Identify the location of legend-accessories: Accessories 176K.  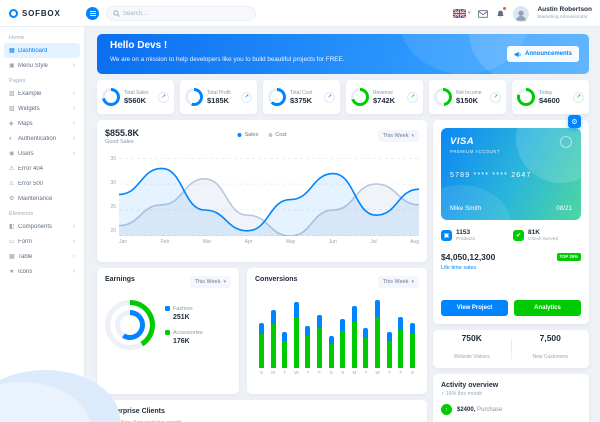
(184, 337).